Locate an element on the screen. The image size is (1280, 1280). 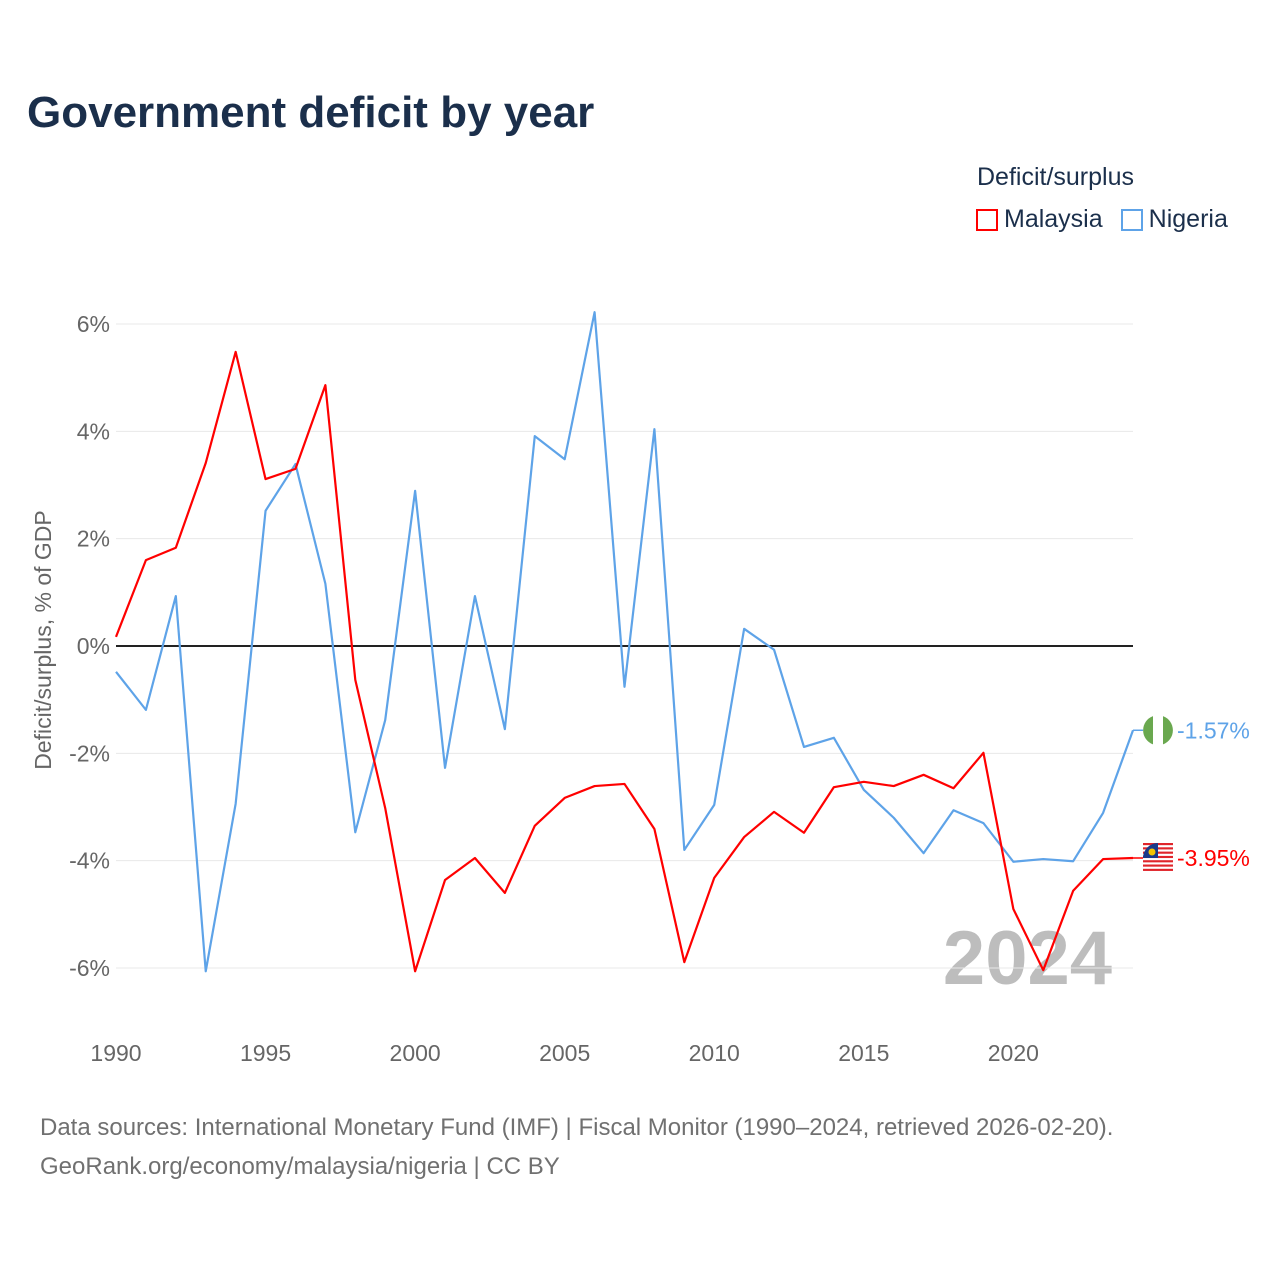
y-tick-label: 6% is located at coordinates (93, 324).